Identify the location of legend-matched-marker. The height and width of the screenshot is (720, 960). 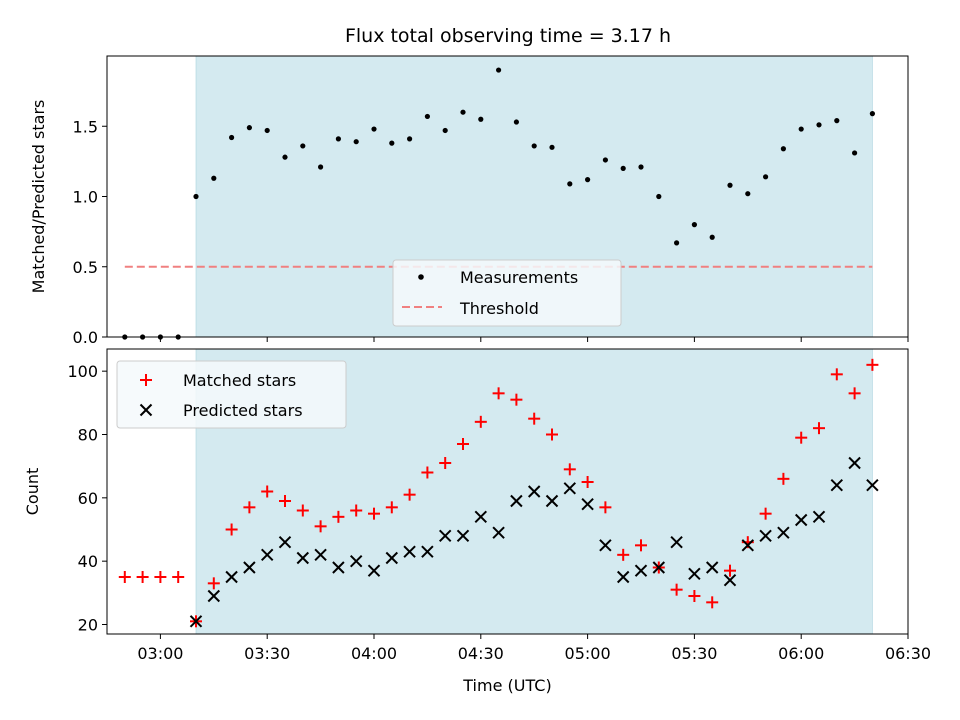
(146, 380).